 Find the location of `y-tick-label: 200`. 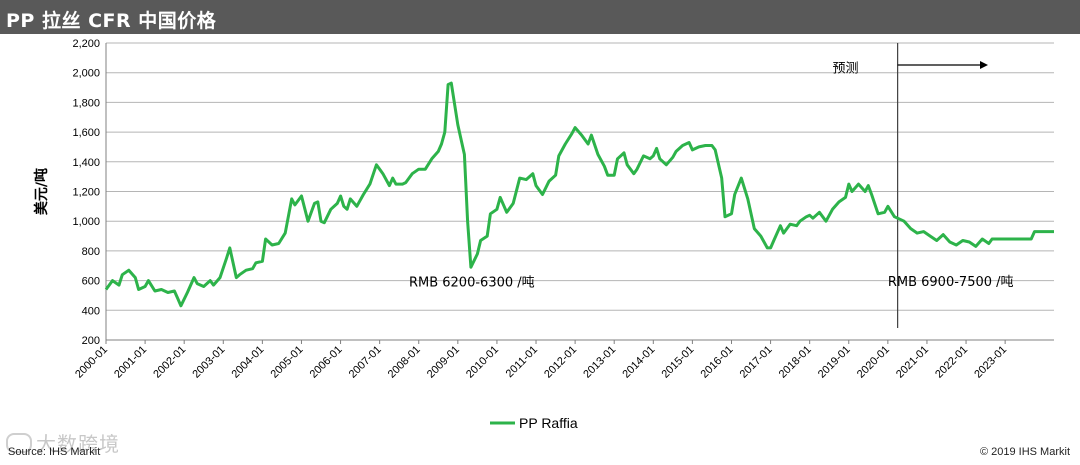

y-tick-label: 200 is located at coordinates (91, 341).